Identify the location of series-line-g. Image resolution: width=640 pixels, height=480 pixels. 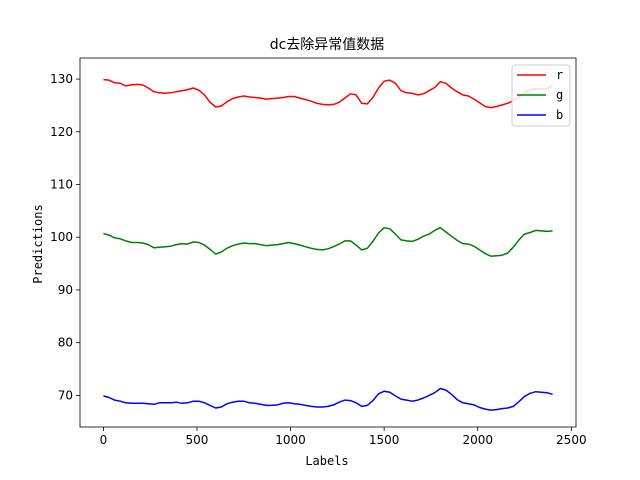
(328, 241).